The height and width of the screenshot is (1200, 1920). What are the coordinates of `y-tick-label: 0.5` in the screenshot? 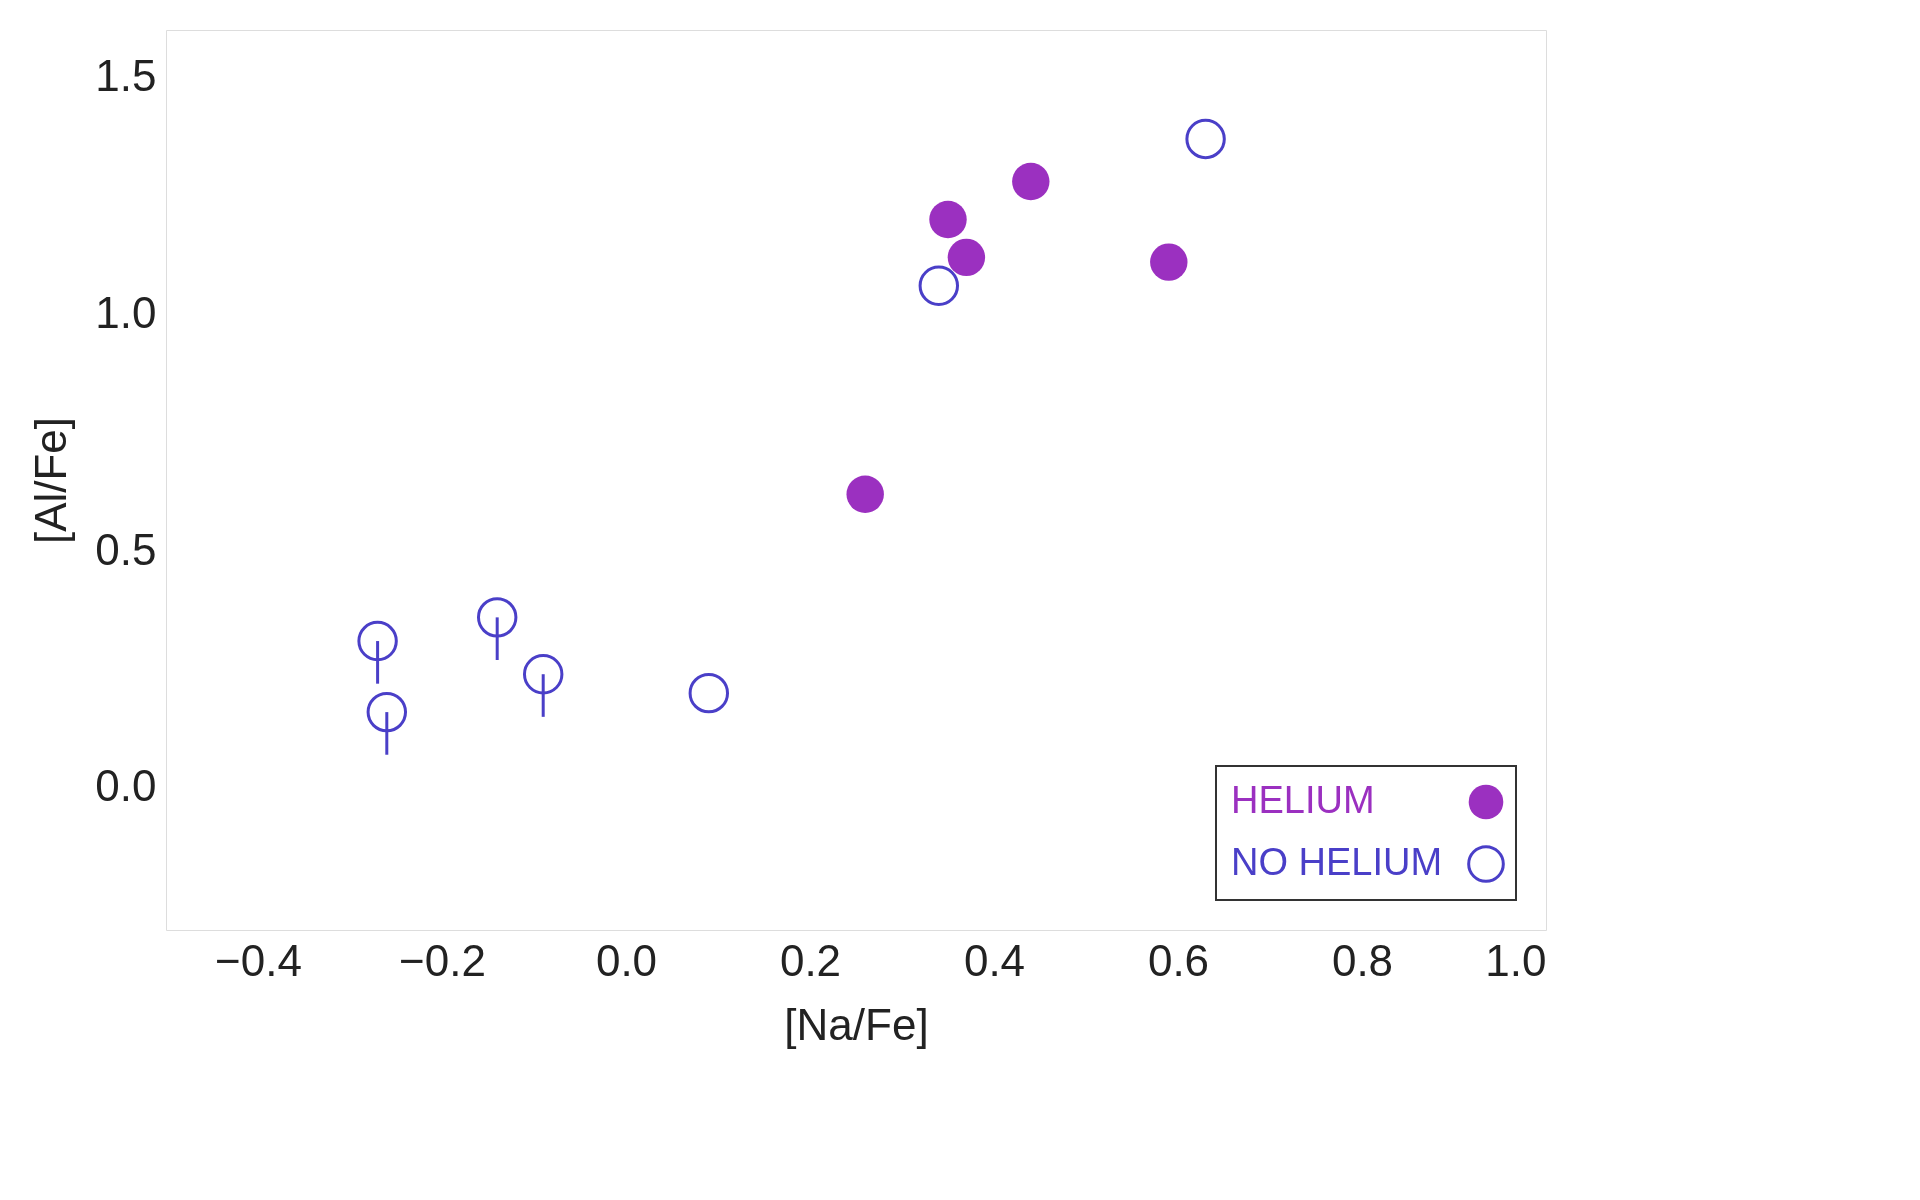 It's located at (126, 549).